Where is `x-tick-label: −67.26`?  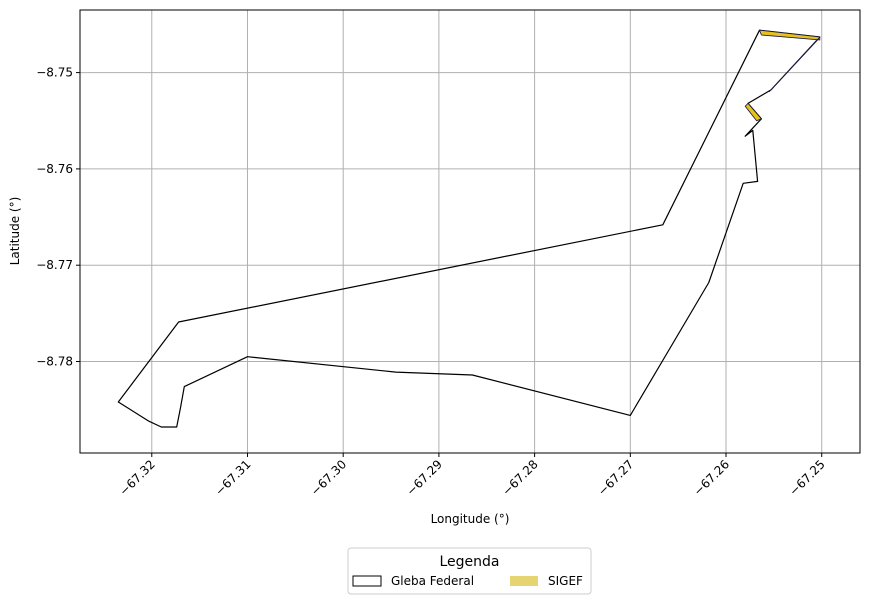 x-tick-label: −67.26 is located at coordinates (711, 477).